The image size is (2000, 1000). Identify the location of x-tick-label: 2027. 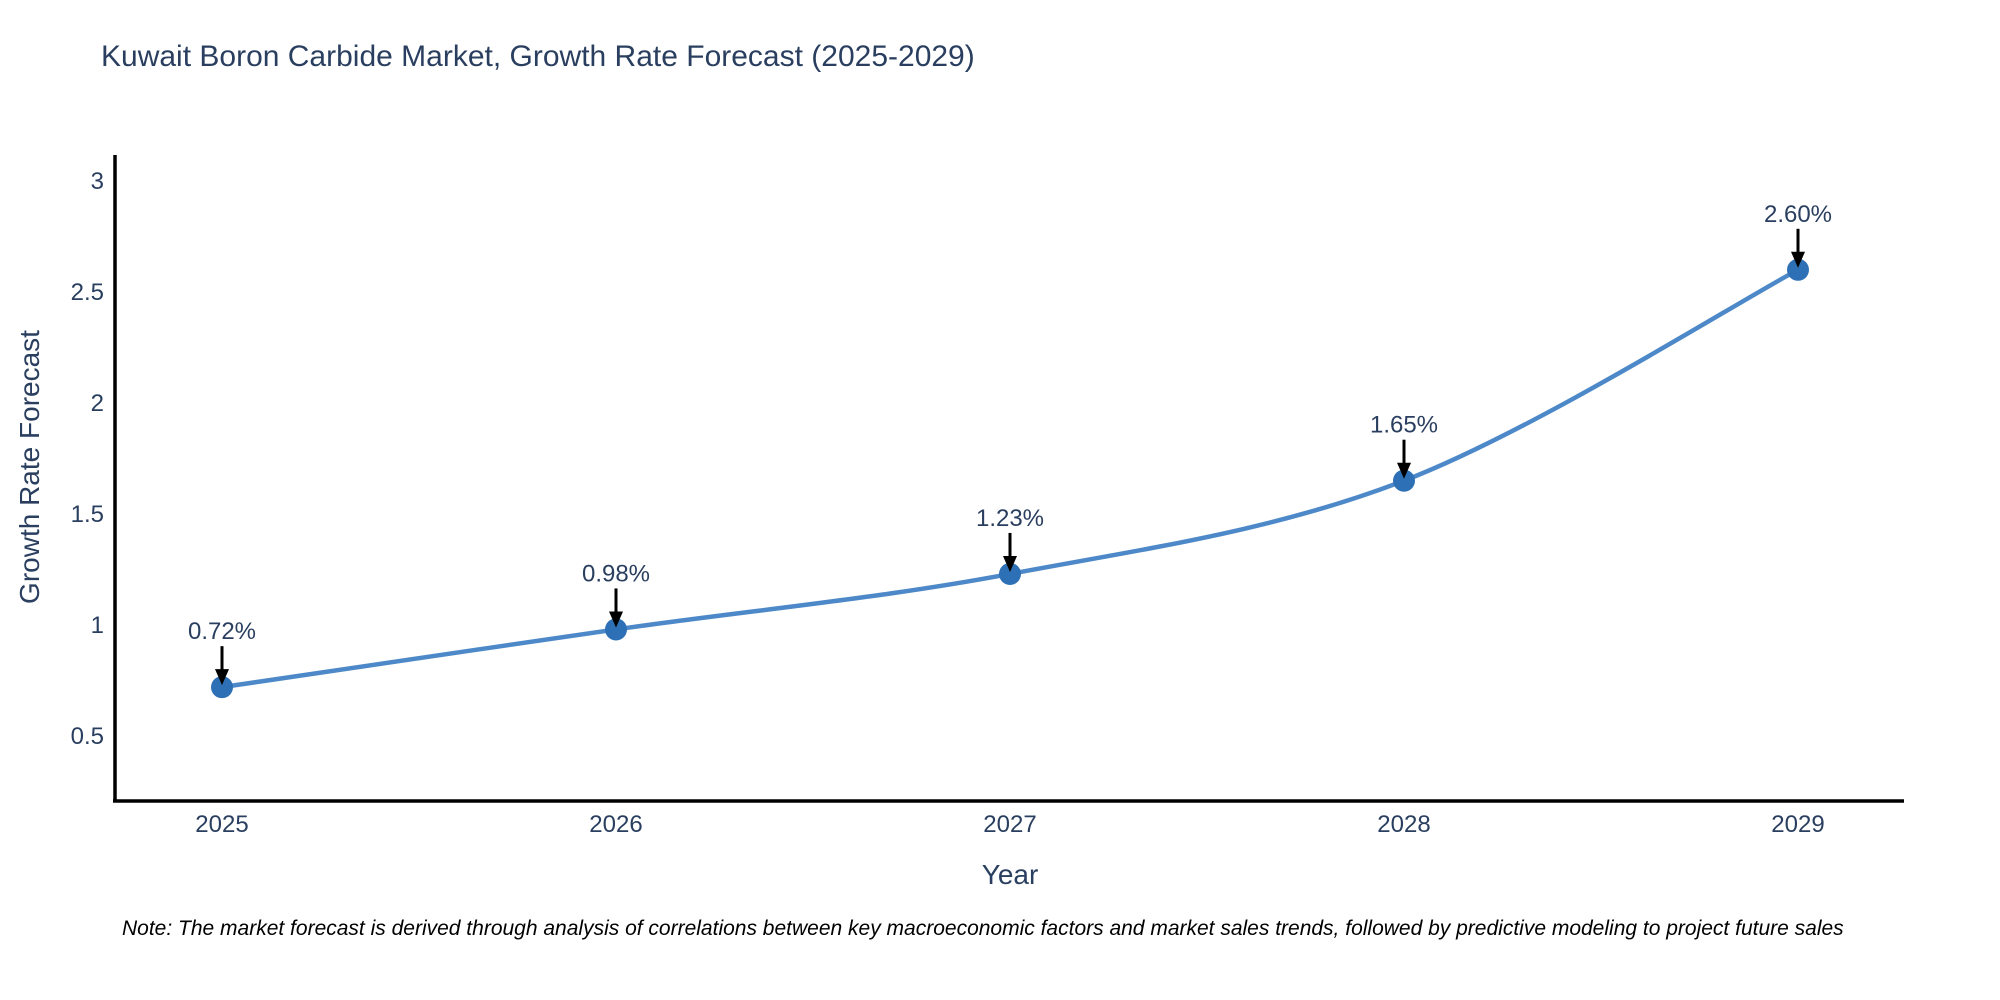
(1009, 824).